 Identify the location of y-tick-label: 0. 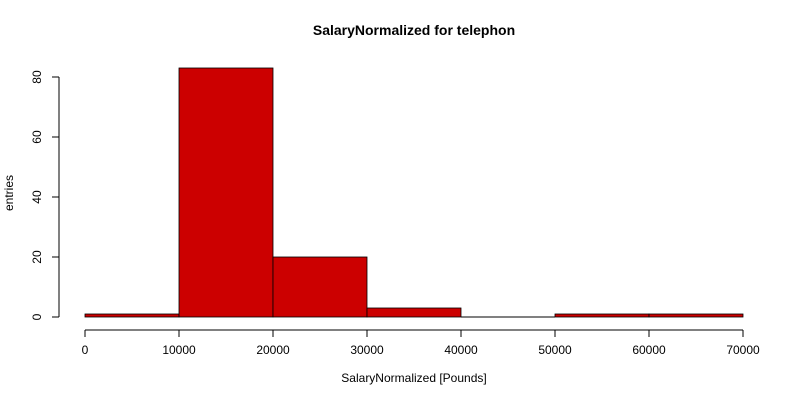
(37, 316).